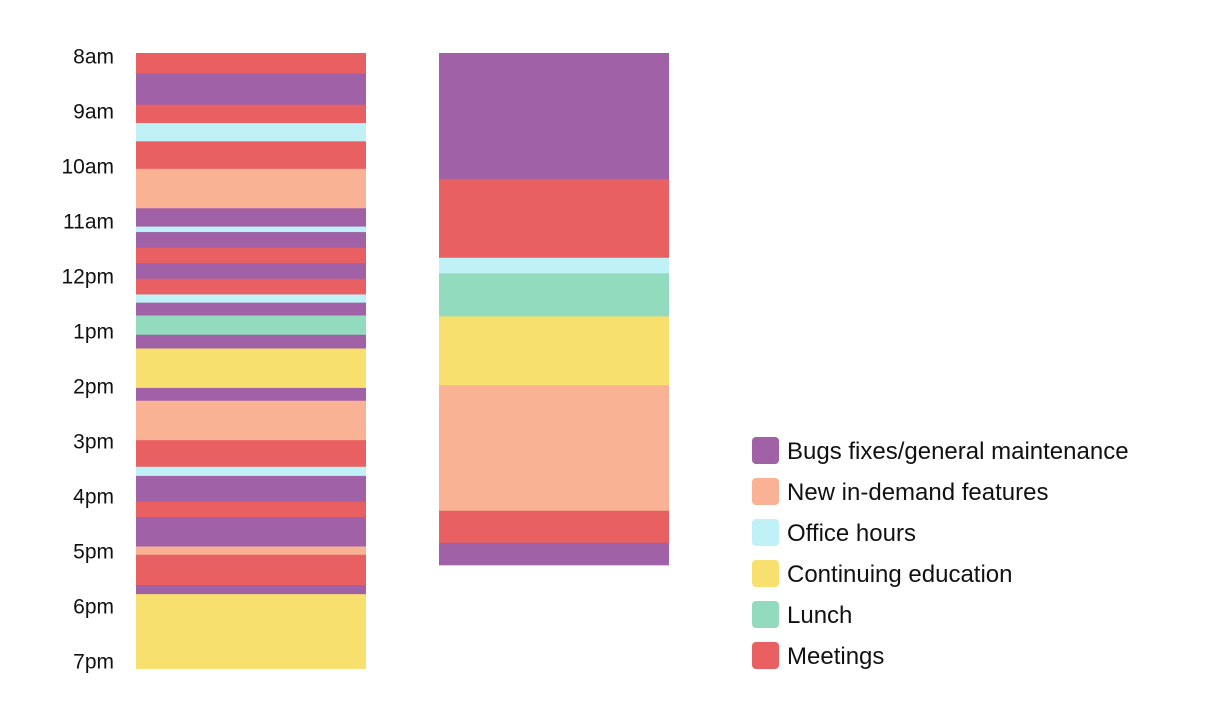  I want to click on y-tick-label: 4pm, so click(93, 497).